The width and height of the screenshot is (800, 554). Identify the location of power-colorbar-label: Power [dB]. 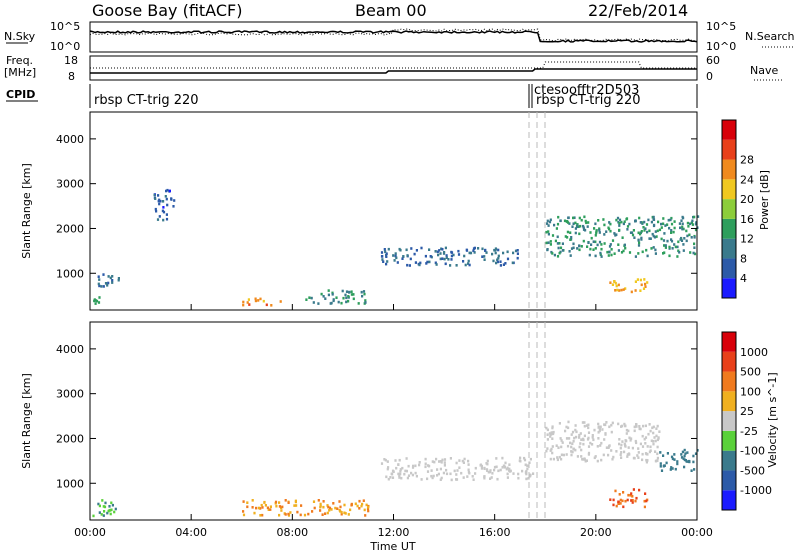
(764, 200).